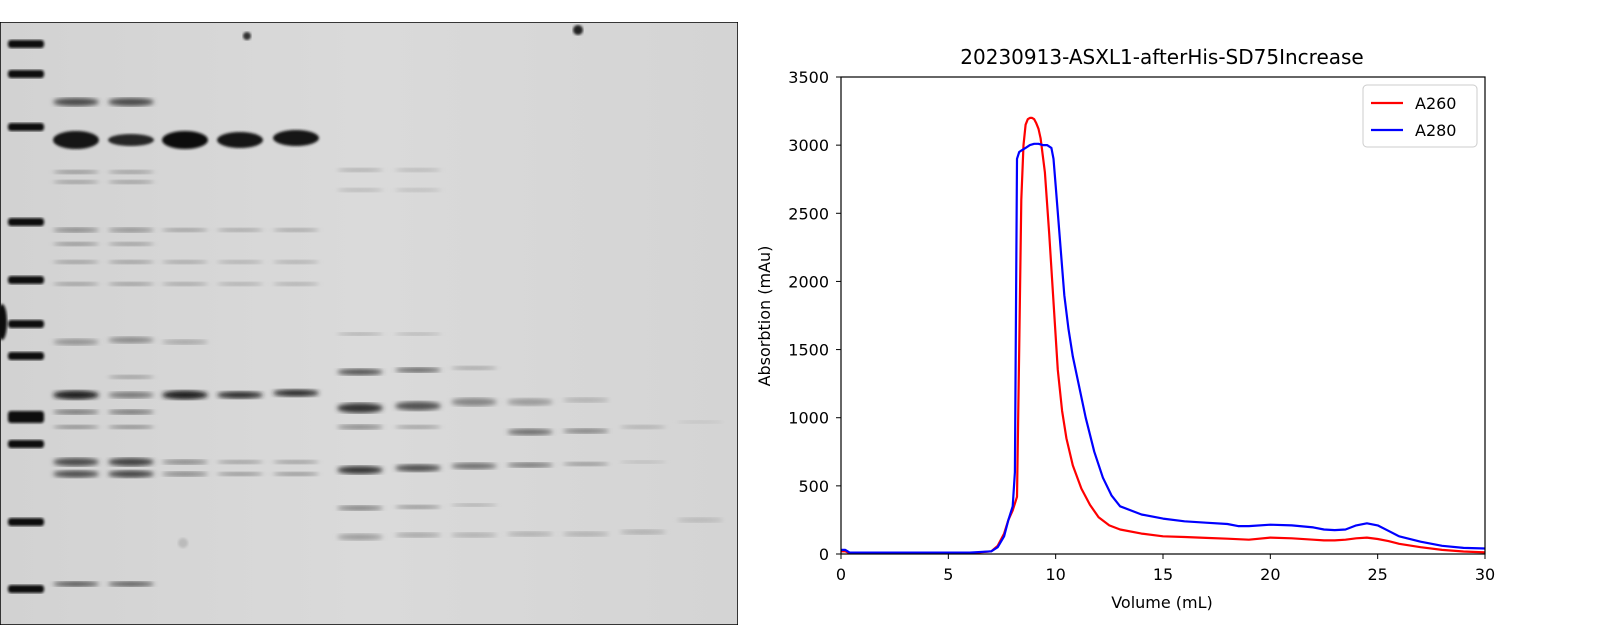 The height and width of the screenshot is (640, 1600). I want to click on y-tick-label: 1000, so click(808, 418).